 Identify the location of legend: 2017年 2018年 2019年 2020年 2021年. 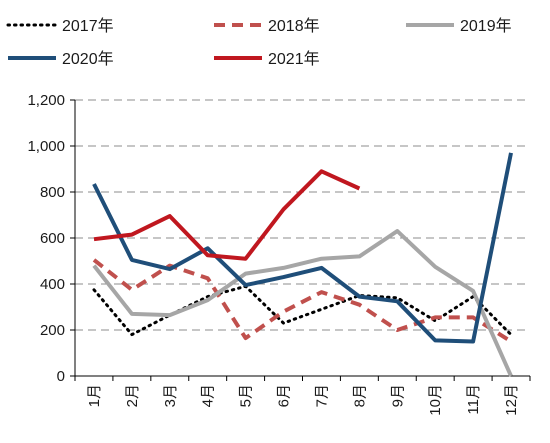
(259, 42).